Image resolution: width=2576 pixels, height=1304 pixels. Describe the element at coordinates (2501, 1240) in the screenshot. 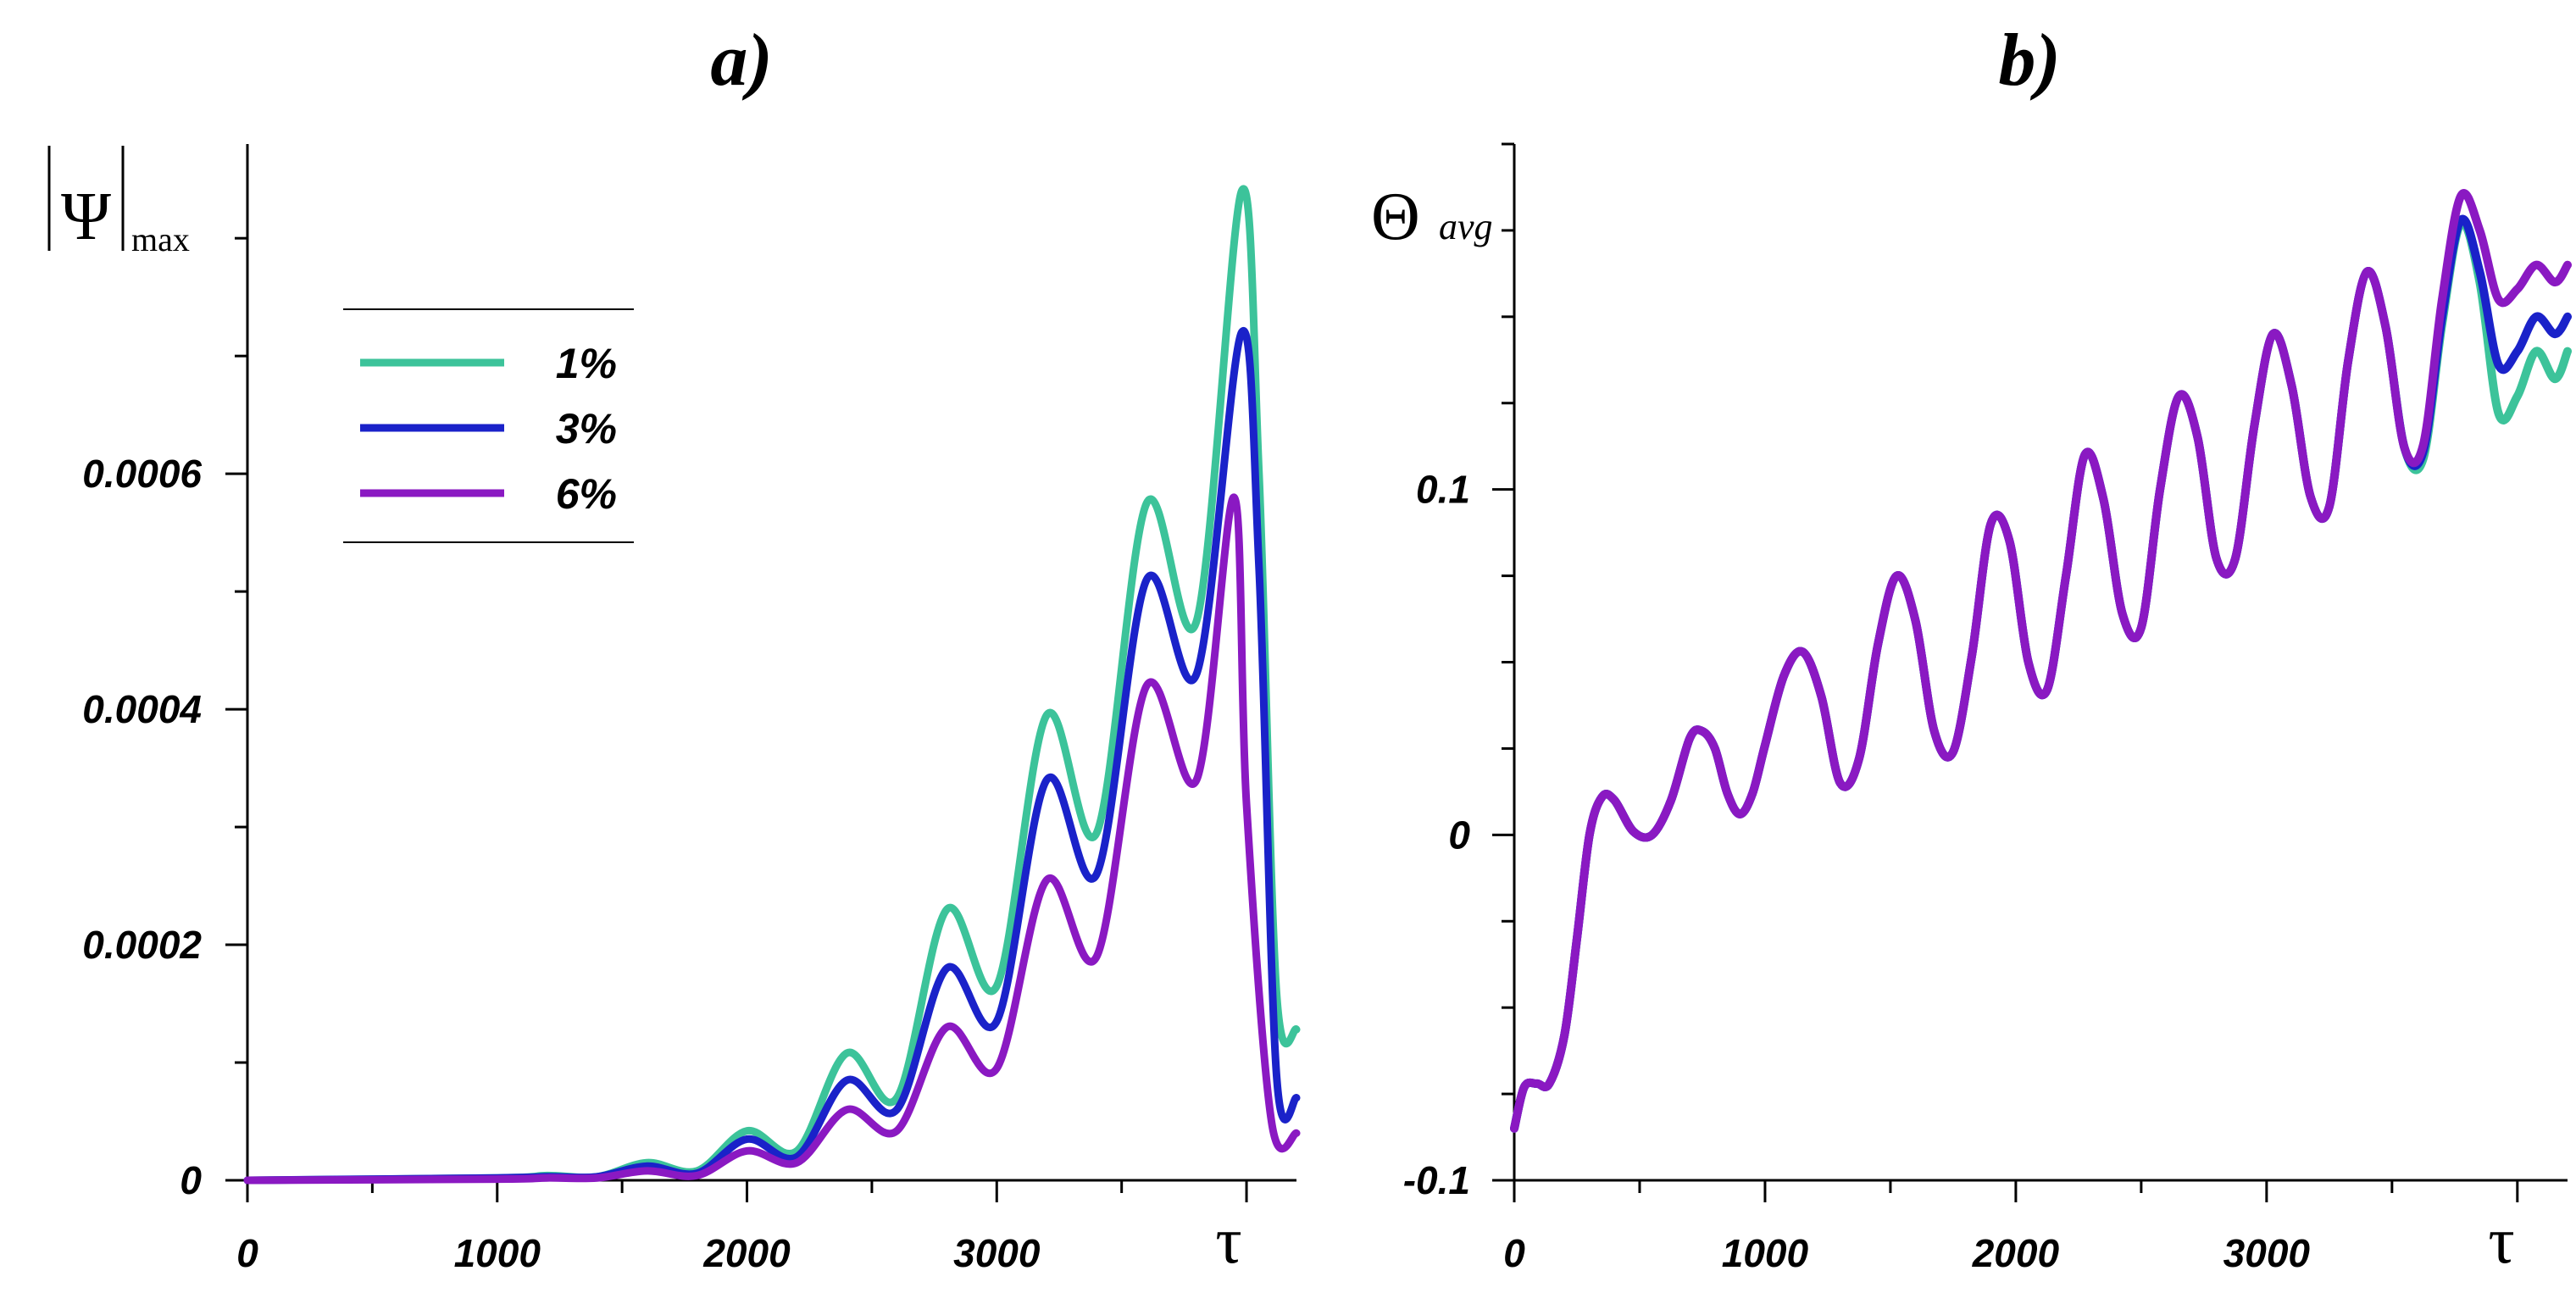

I see `panel-b-xlabel: τ` at that location.